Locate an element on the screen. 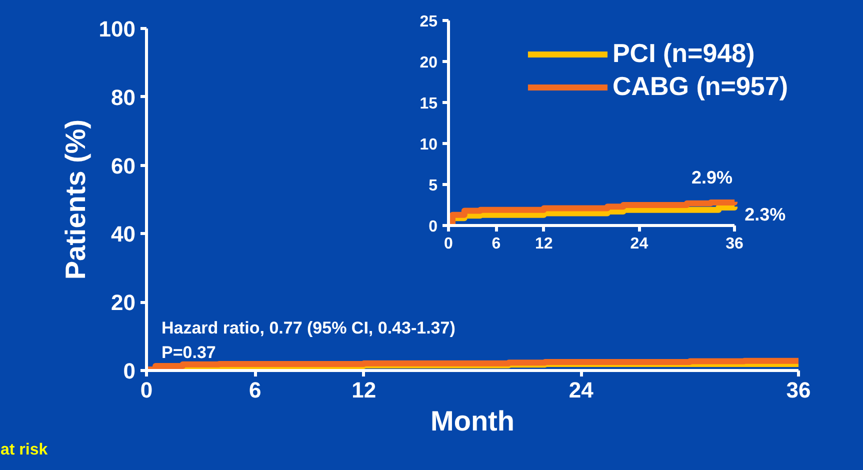 This screenshot has height=470, width=863. y-tick-label: 100 is located at coordinates (117, 29).